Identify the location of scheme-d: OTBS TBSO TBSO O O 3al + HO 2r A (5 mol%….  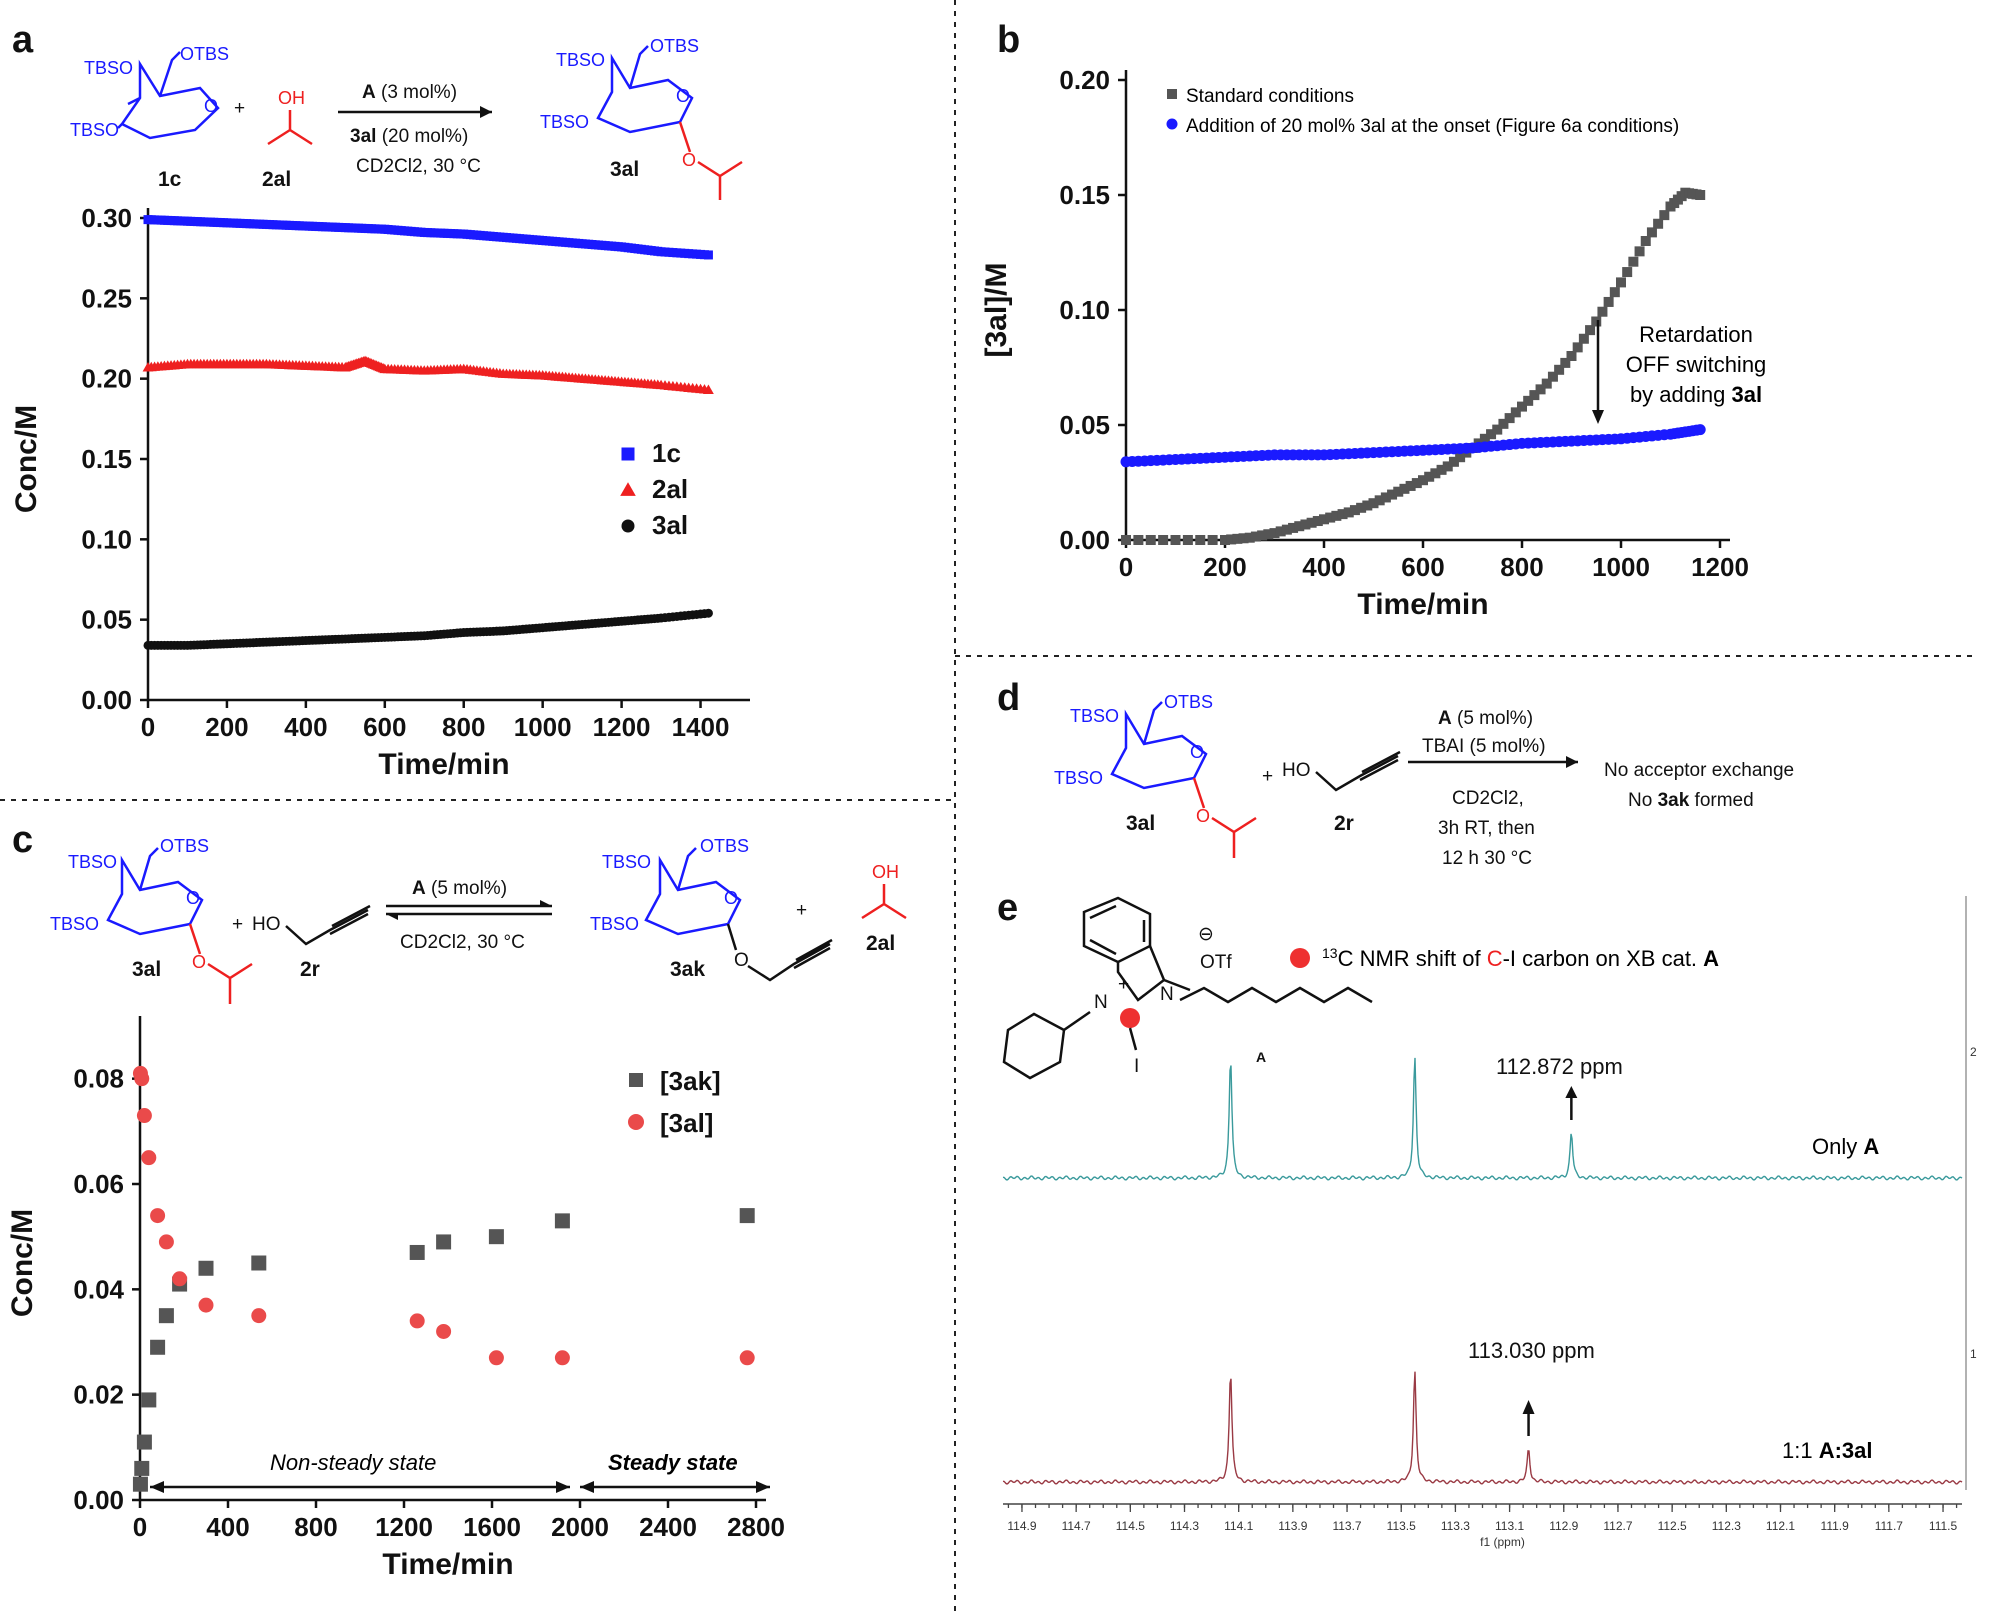
(1424, 780).